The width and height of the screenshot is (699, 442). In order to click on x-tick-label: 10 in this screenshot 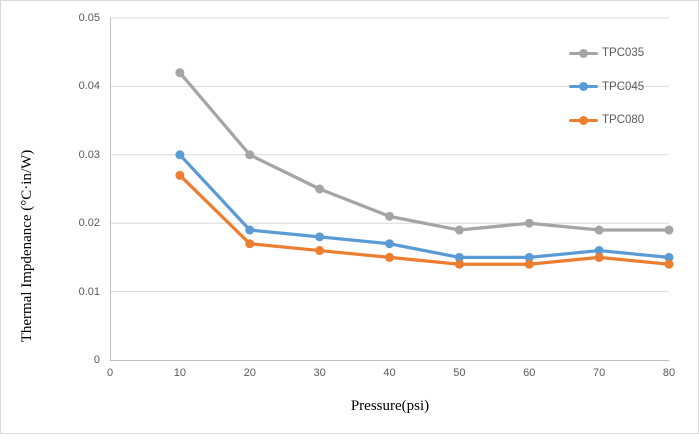, I will do `click(179, 373)`.